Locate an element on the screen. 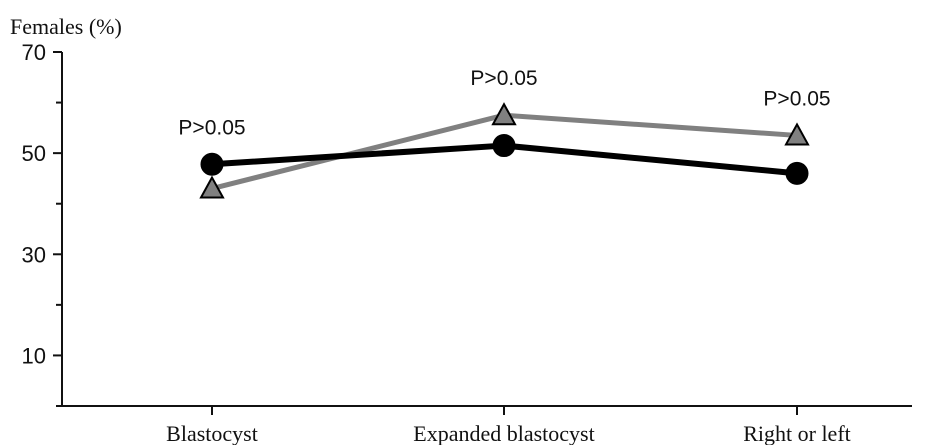 The image size is (926, 445). y-tick-label: 10 is located at coordinates (34, 355).